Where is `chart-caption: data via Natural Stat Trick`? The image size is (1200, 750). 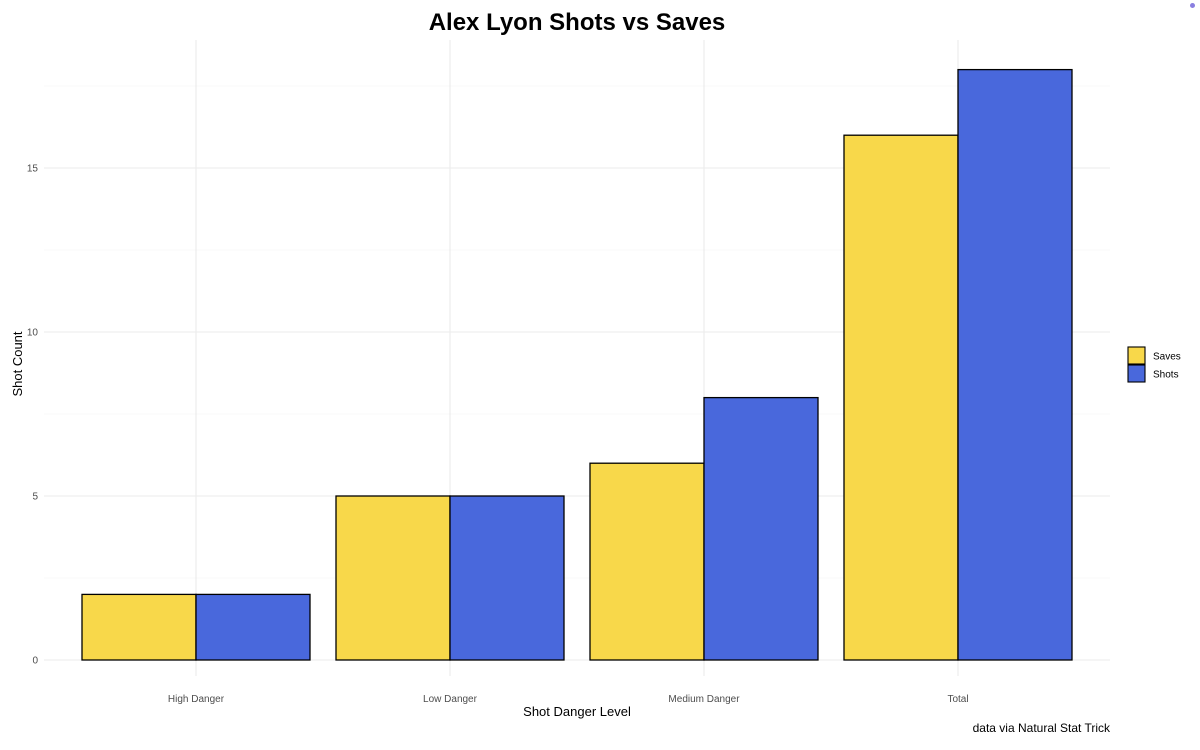
chart-caption: data via Natural Stat Trick is located at coordinates (1042, 728).